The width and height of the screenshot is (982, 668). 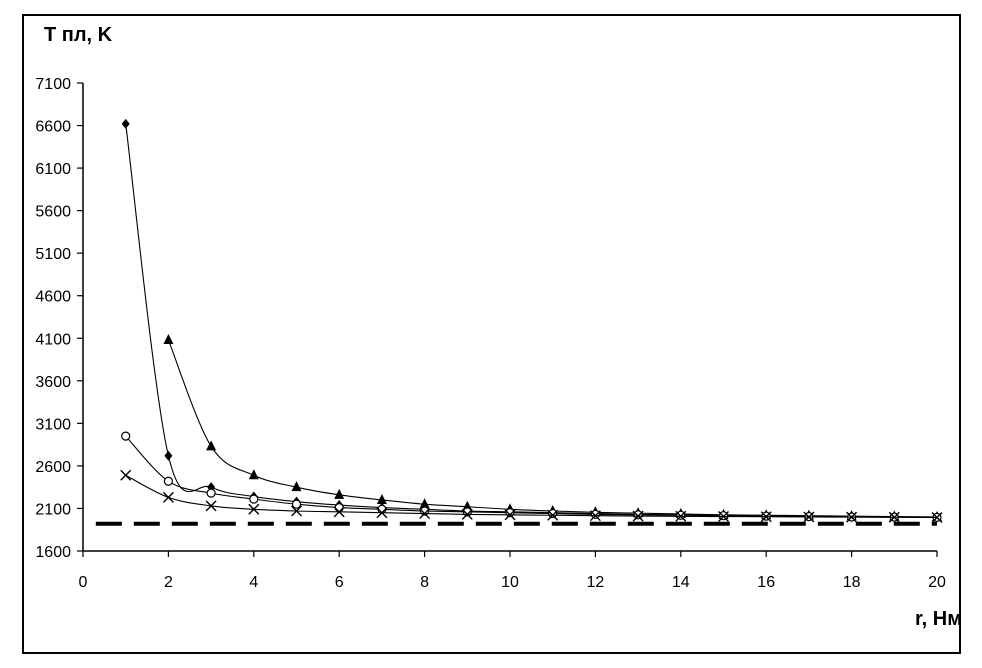 I want to click on y-tick-label: 5100, so click(x=53, y=254).